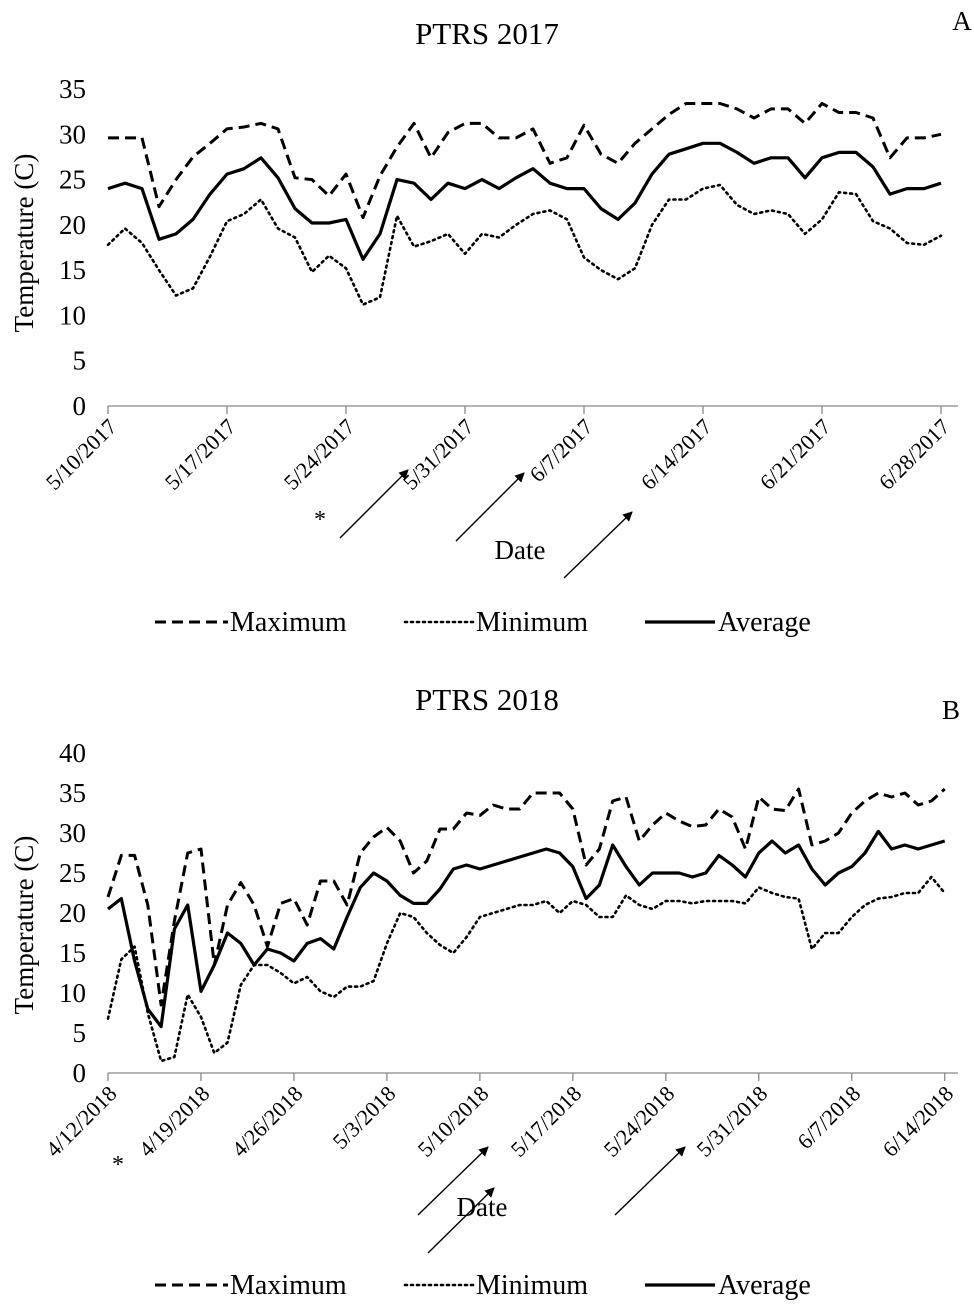 This screenshot has width=974, height=1304. Describe the element at coordinates (917, 1121) in the screenshot. I see `x-tick-label: 6/14/2018` at that location.